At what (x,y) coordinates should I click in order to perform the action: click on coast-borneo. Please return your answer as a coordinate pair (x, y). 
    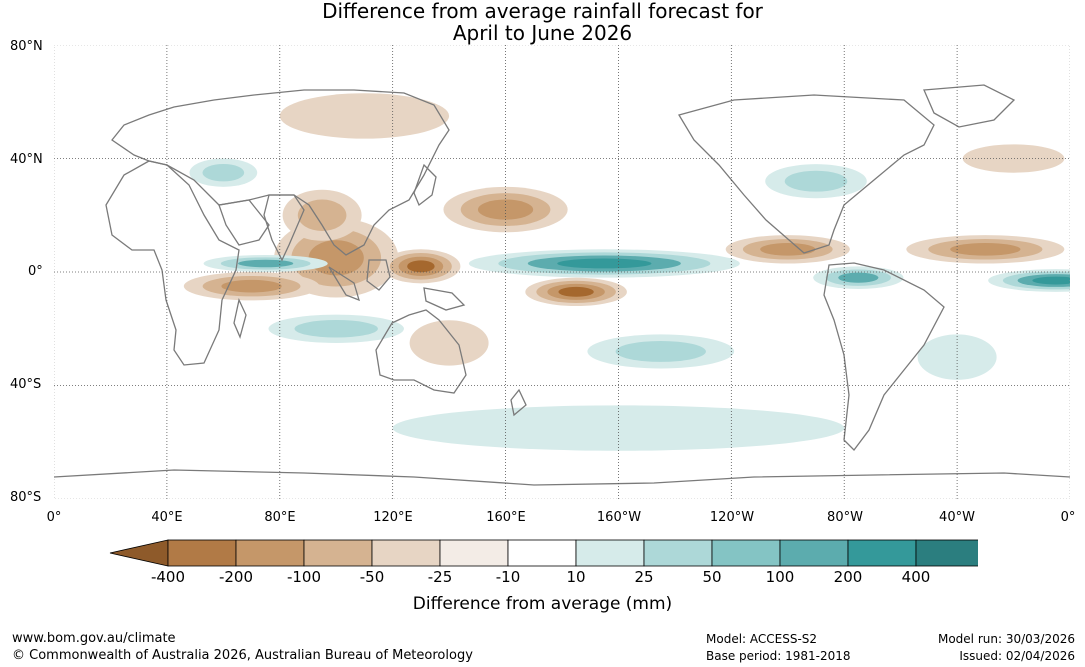
    Looking at the image, I should click on (378, 275).